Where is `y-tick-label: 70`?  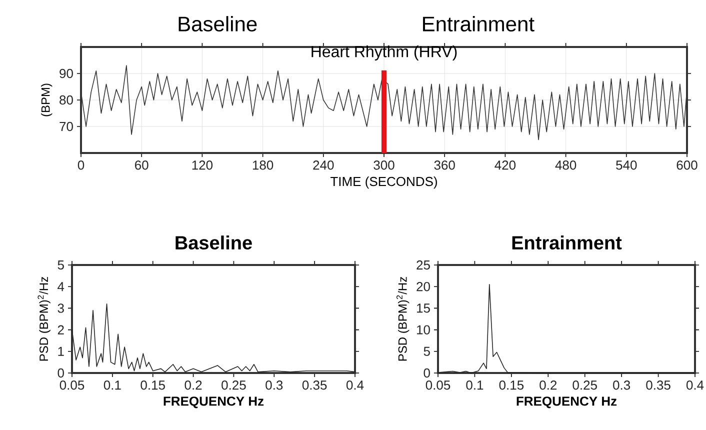 y-tick-label: 70 is located at coordinates (66, 127).